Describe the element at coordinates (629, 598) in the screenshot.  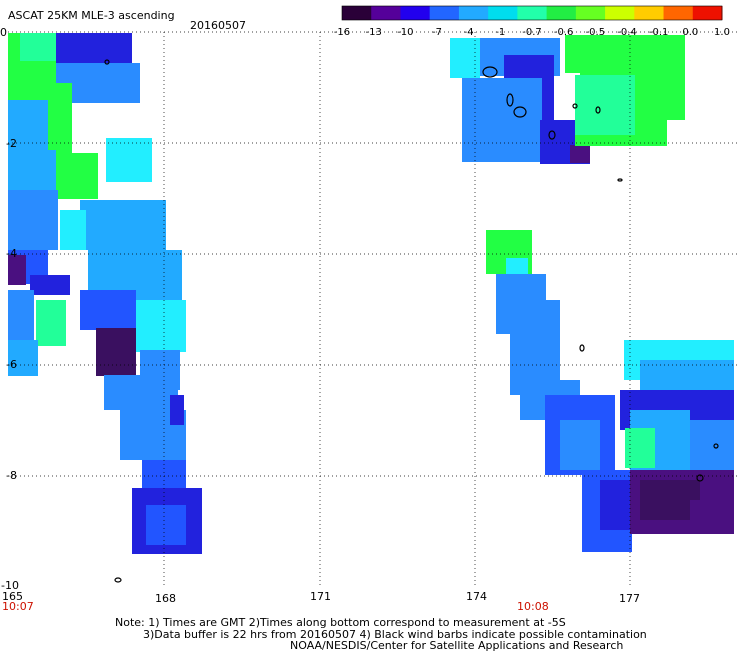
I see `lon-label-177: 177` at that location.